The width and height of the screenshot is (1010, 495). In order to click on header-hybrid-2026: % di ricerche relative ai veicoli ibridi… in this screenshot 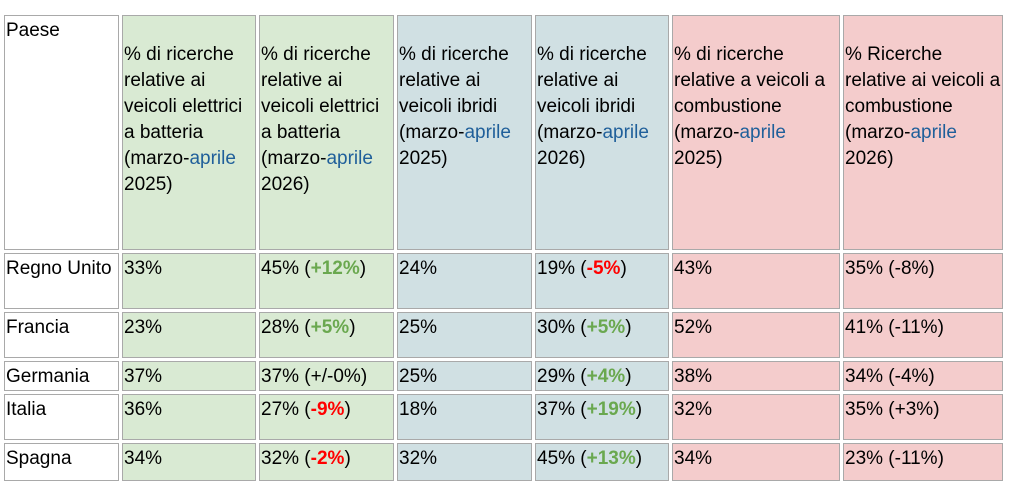, I will do `click(602, 132)`.